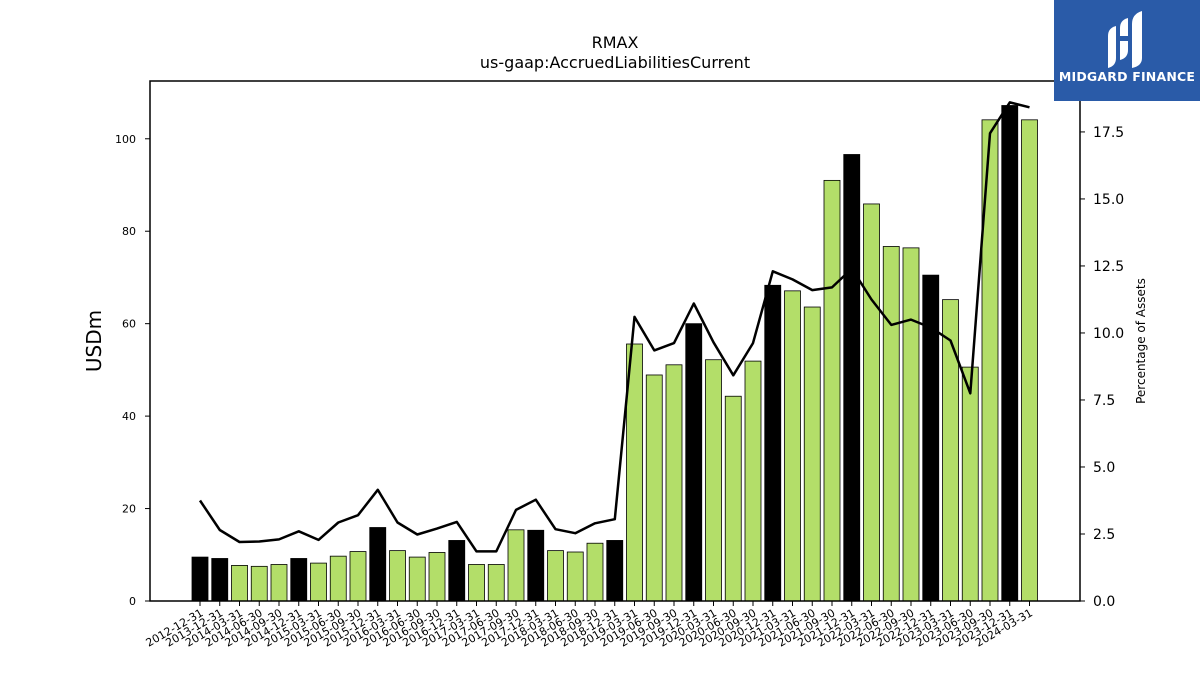  What do you see at coordinates (1108, 133) in the screenshot?
I see `y2-tick-label: 17.5` at bounding box center [1108, 133].